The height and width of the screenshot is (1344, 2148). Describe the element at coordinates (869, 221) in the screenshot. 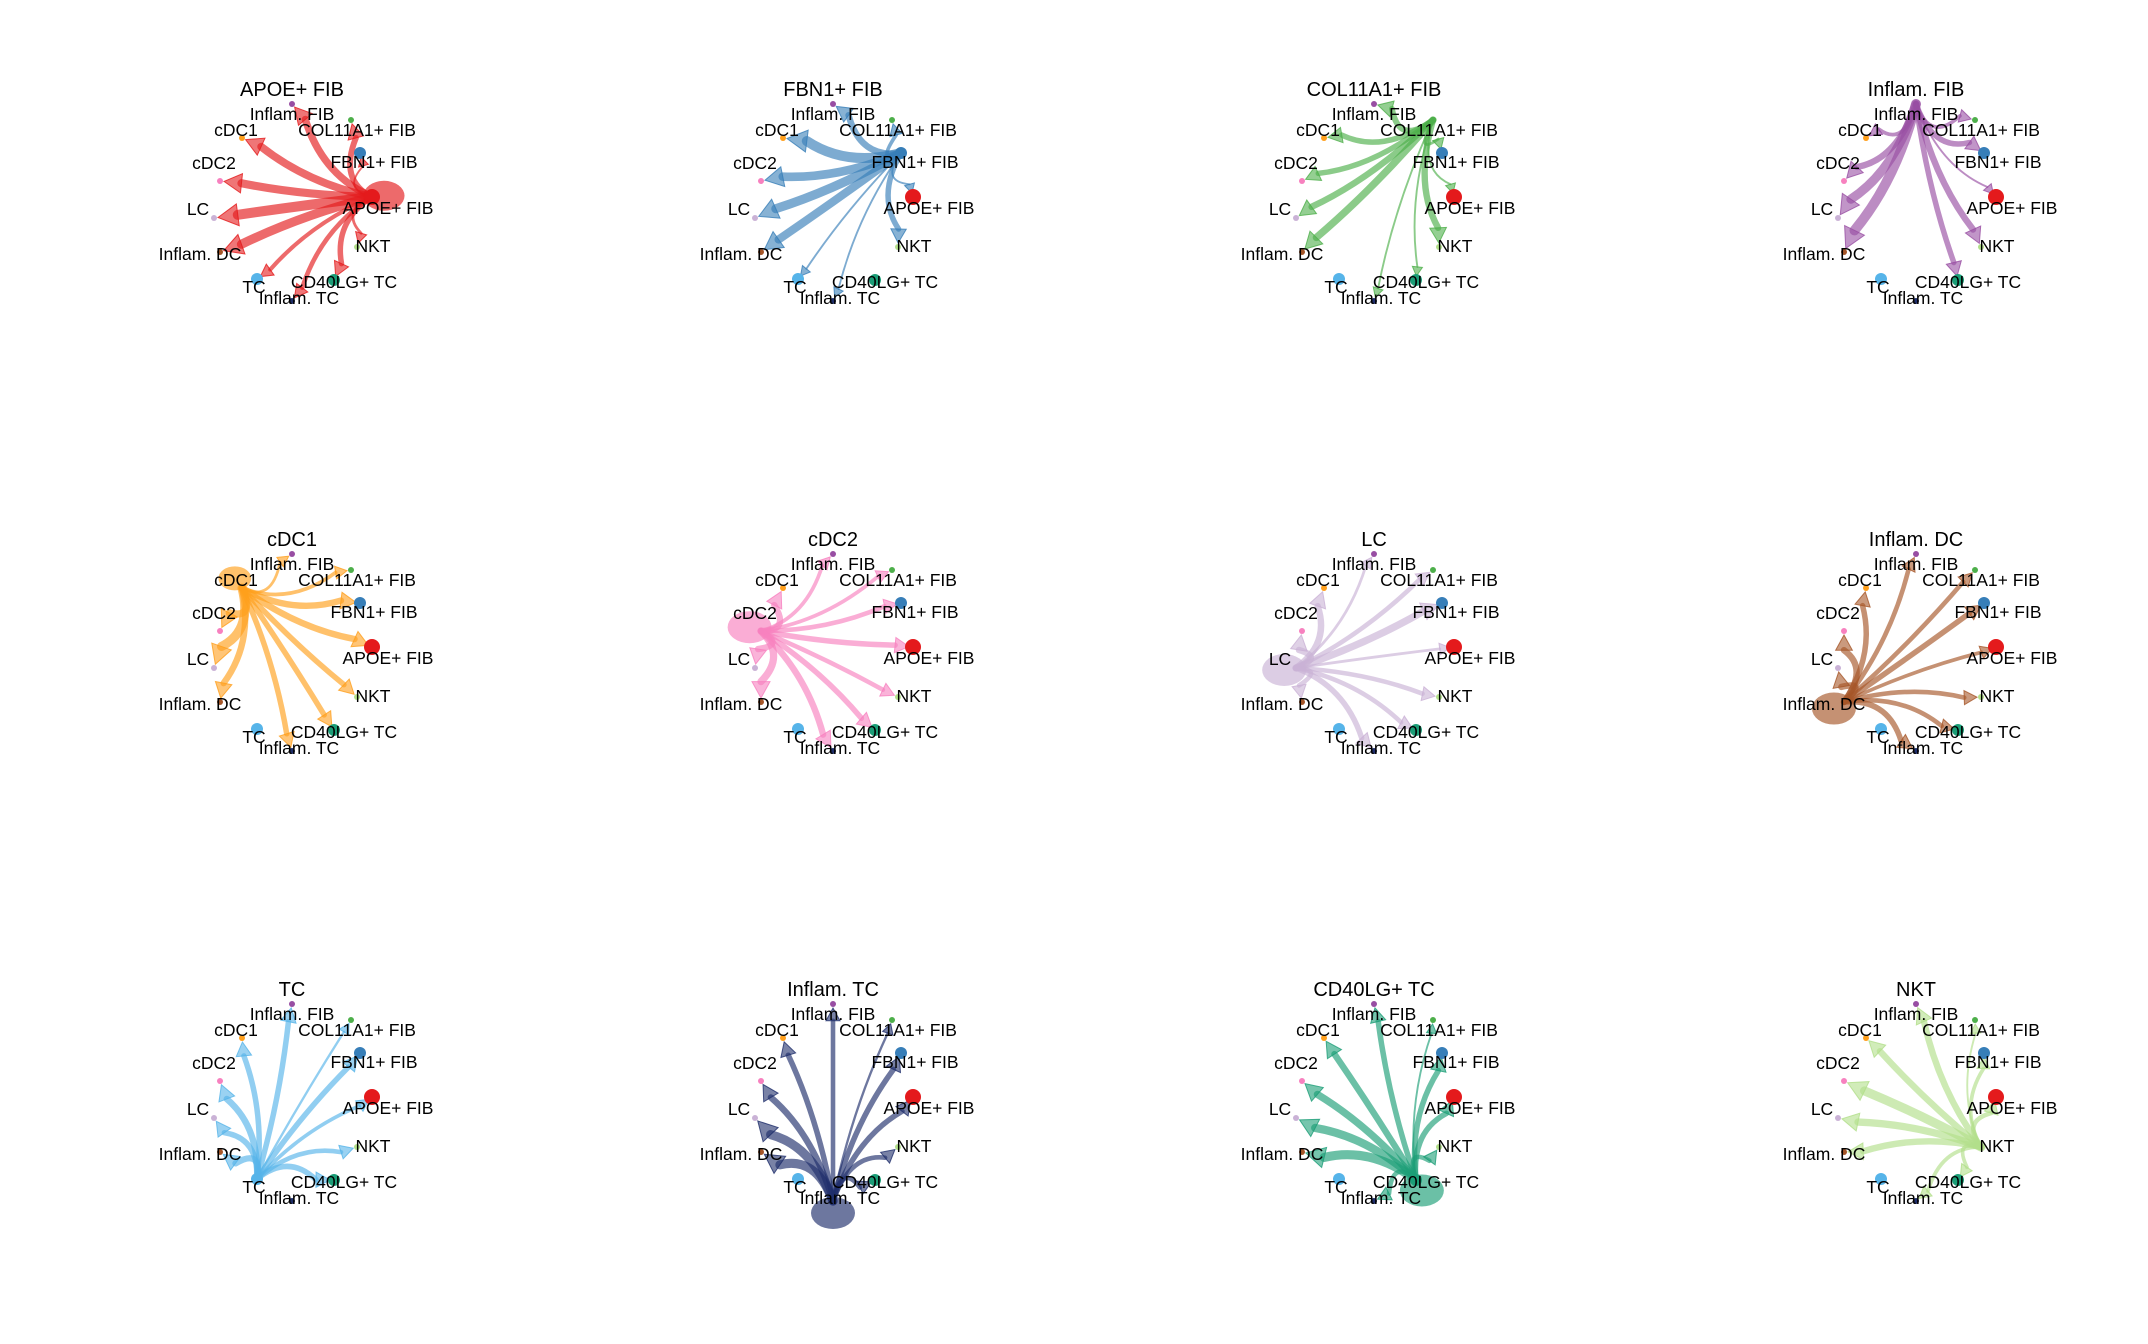

I see `edge-fbn1-fib-to-inflam-tc` at that location.